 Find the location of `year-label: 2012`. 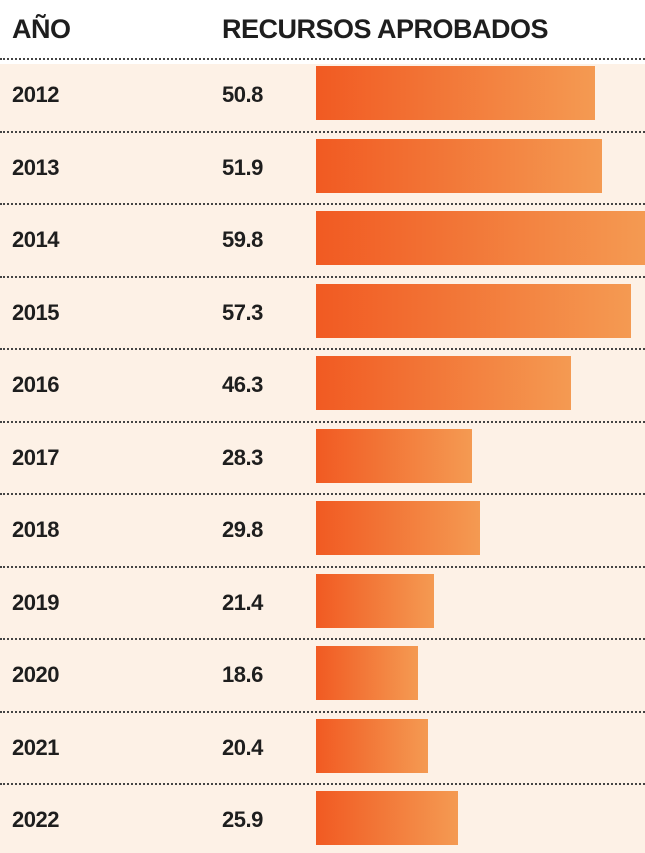

year-label: 2012 is located at coordinates (35, 94).